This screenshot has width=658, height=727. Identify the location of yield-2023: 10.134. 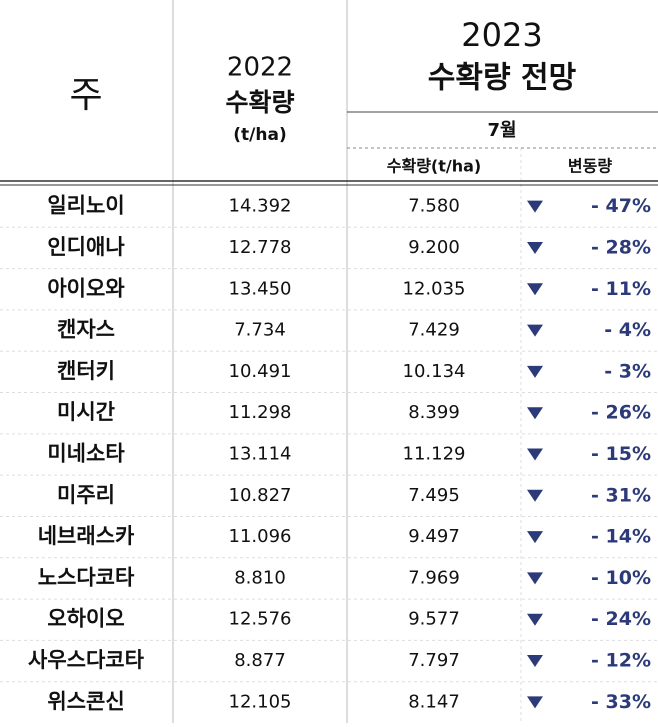
(434, 371).